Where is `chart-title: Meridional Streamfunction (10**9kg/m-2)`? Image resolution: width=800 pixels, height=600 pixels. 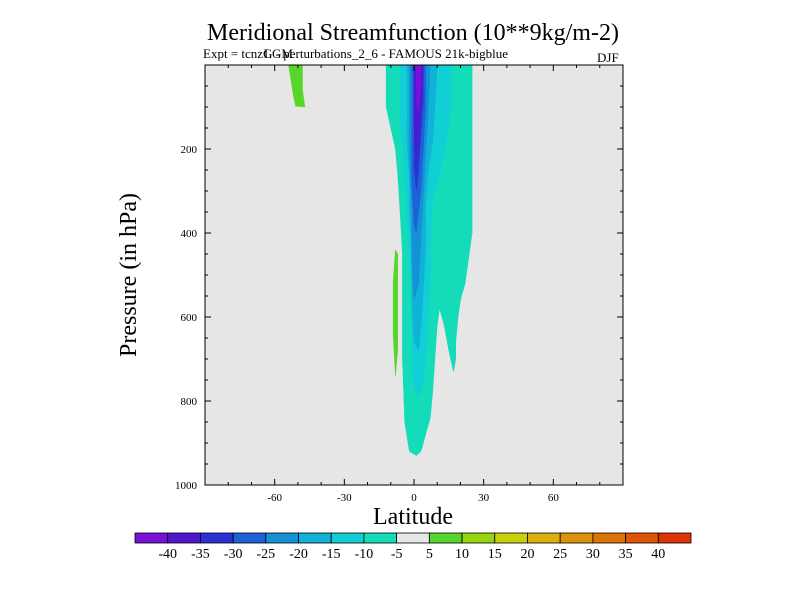 chart-title: Meridional Streamfunction (10**9kg/m-2) is located at coordinates (413, 33).